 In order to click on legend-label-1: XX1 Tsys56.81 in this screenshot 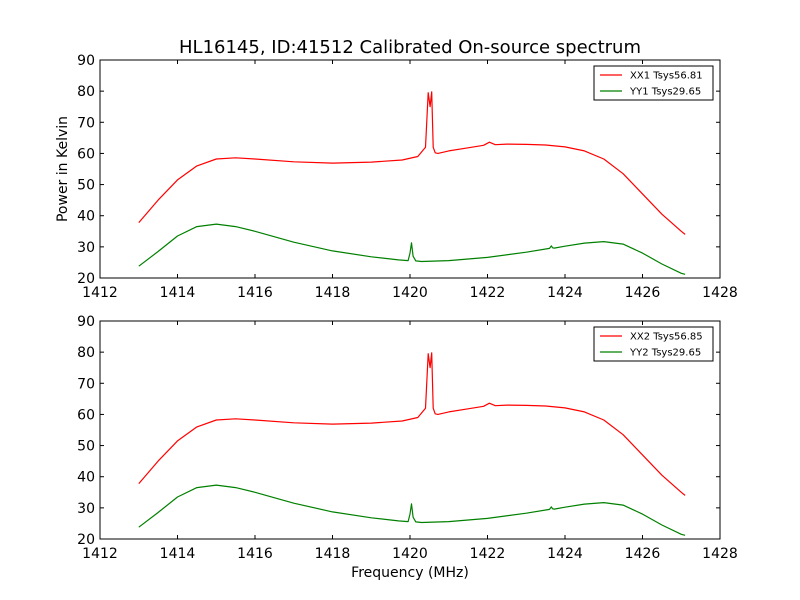, I will do `click(666, 76)`.